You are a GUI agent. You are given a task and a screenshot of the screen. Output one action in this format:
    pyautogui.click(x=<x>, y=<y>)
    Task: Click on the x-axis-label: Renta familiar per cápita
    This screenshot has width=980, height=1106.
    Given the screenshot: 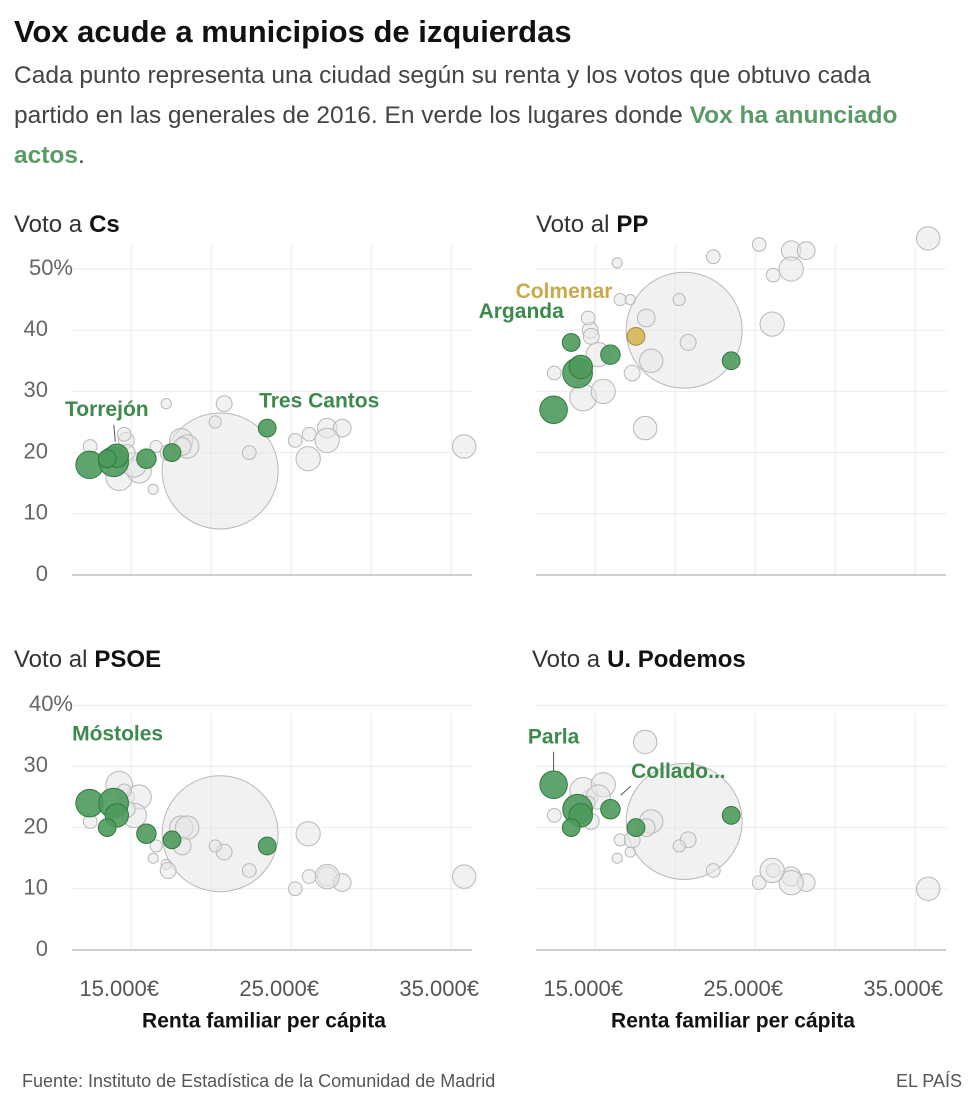 What is the action you would take?
    pyautogui.click(x=264, y=1021)
    